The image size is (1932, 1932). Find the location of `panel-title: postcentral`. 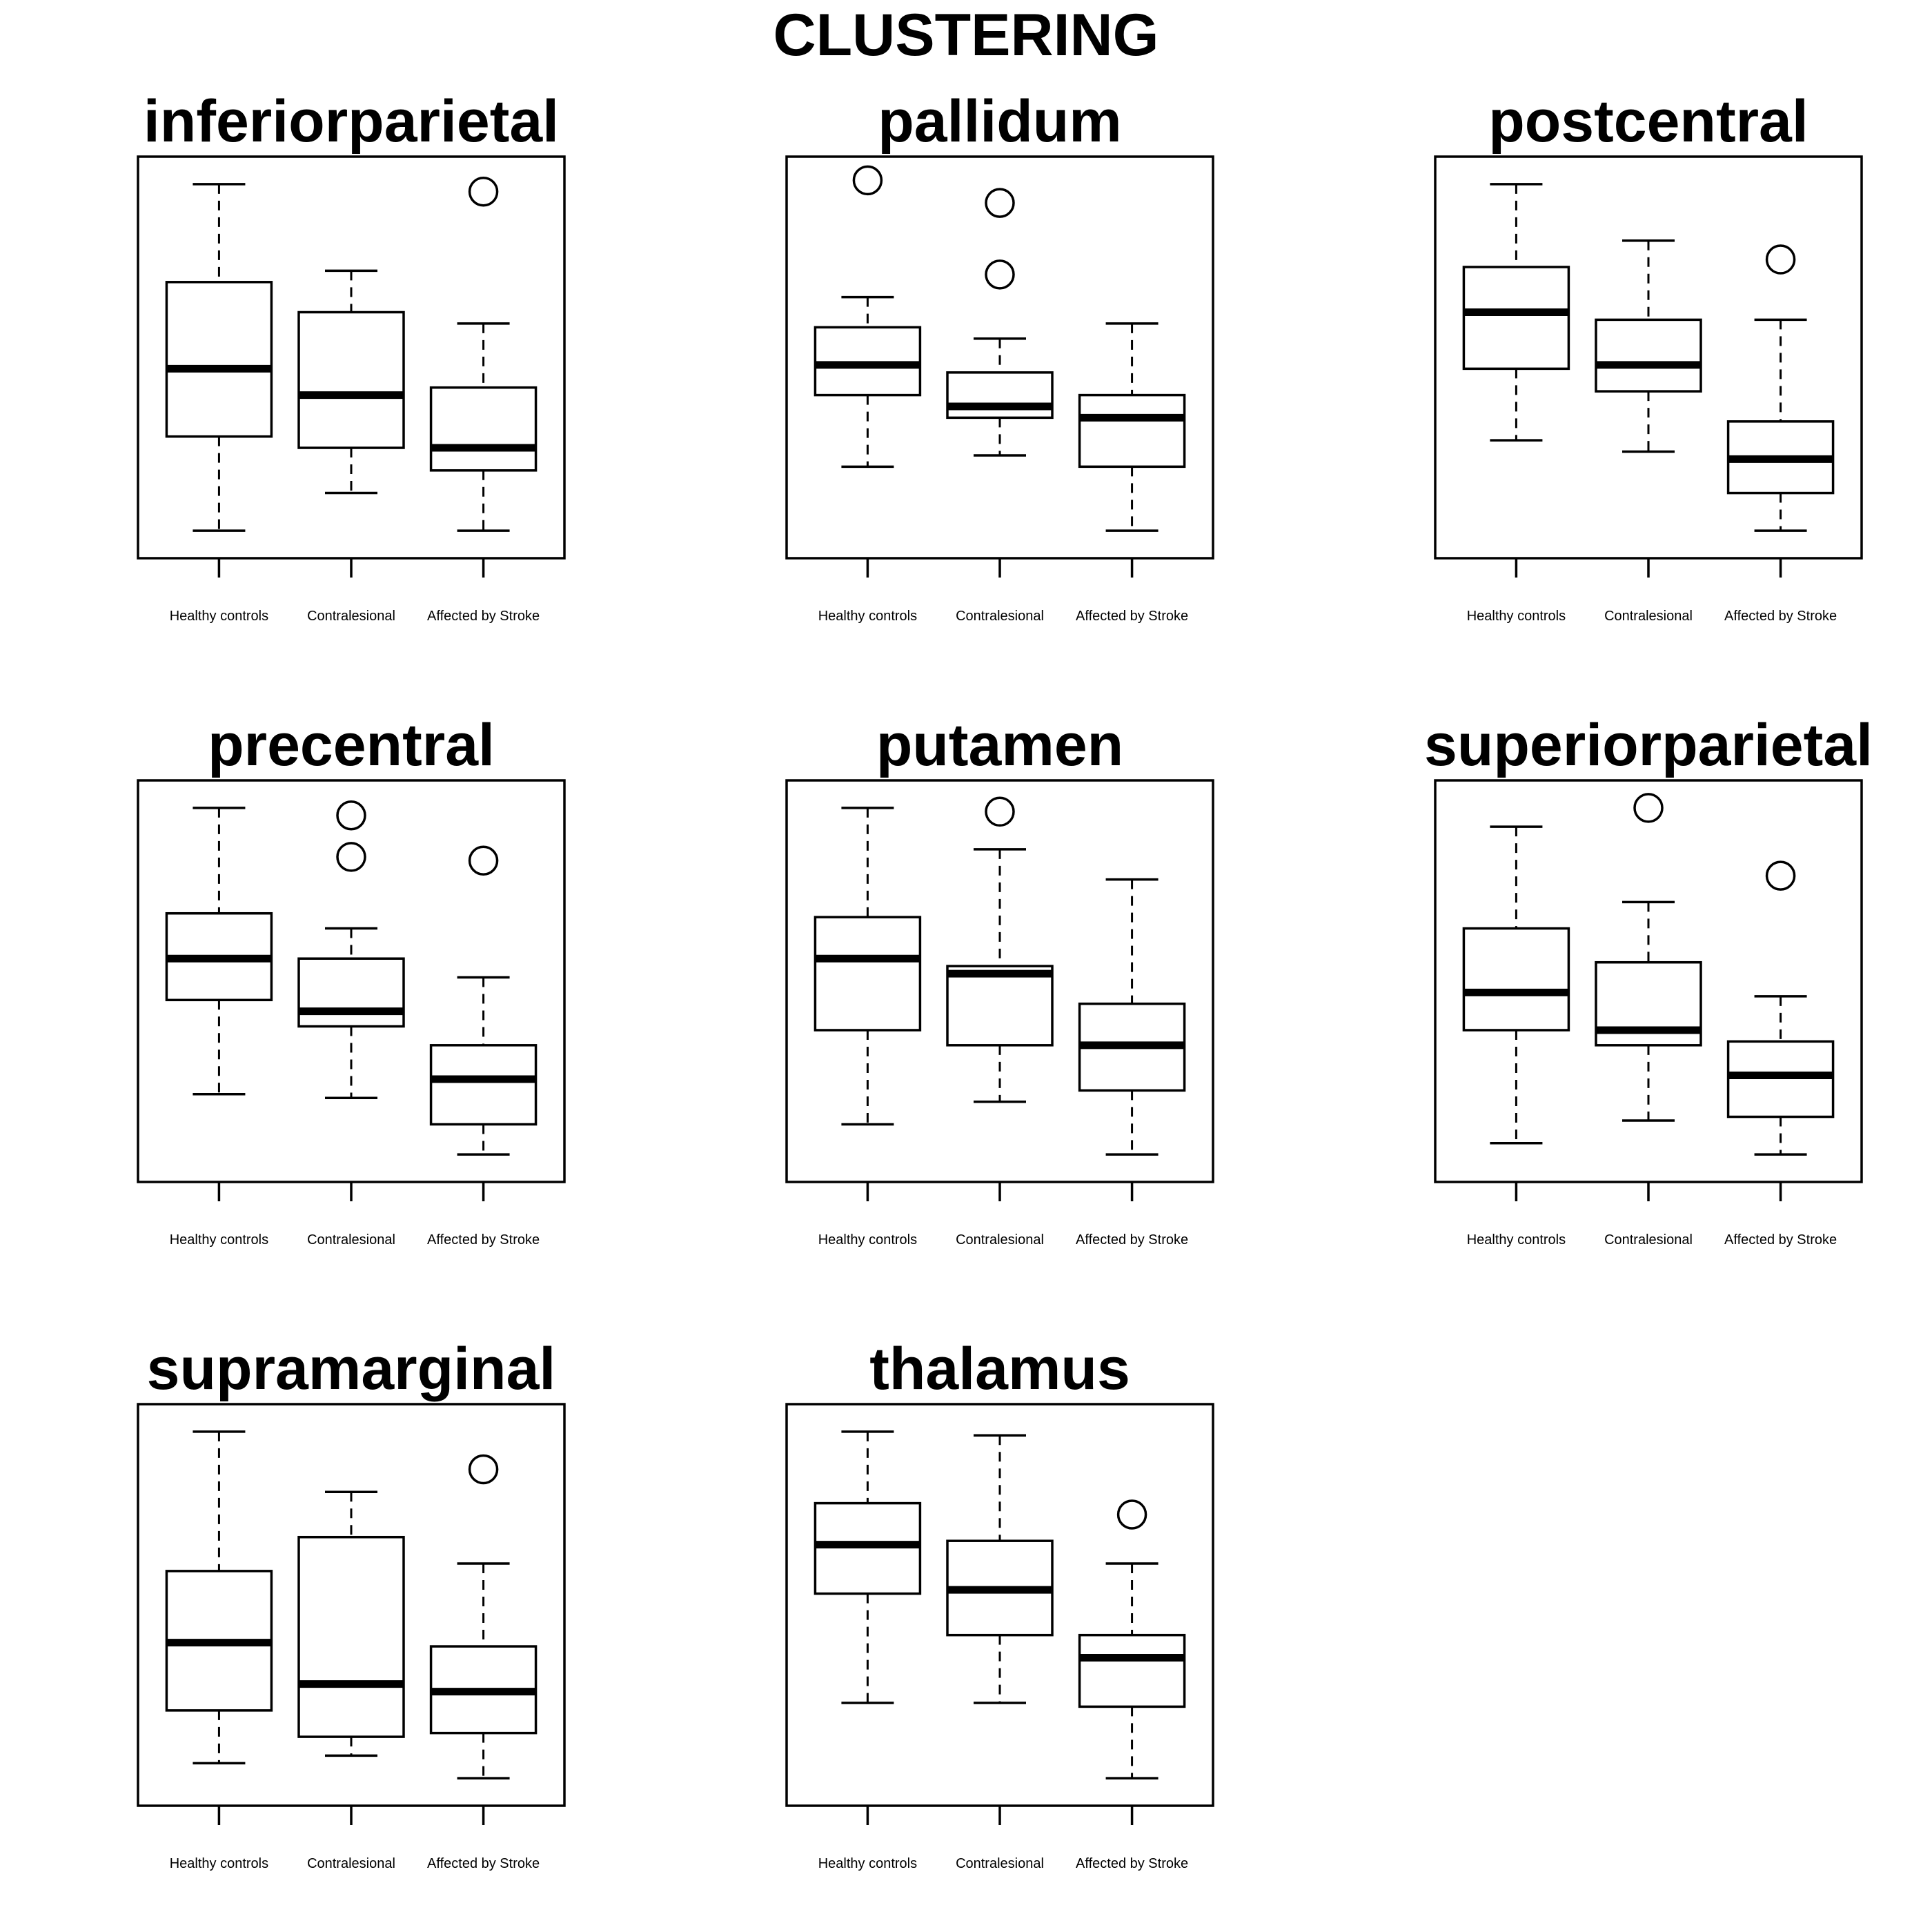

panel-title: postcentral is located at coordinates (1648, 121).